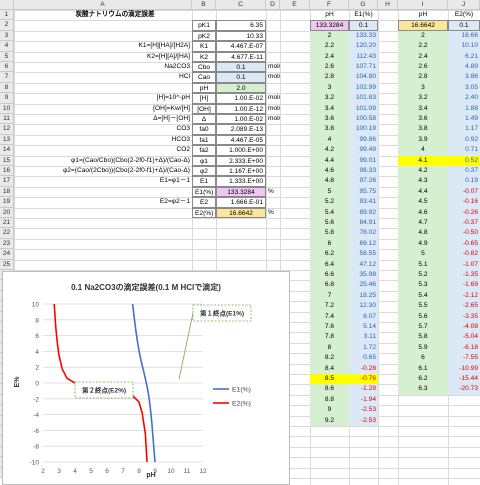  I want to click on column-header-j: J, so click(464, 5).